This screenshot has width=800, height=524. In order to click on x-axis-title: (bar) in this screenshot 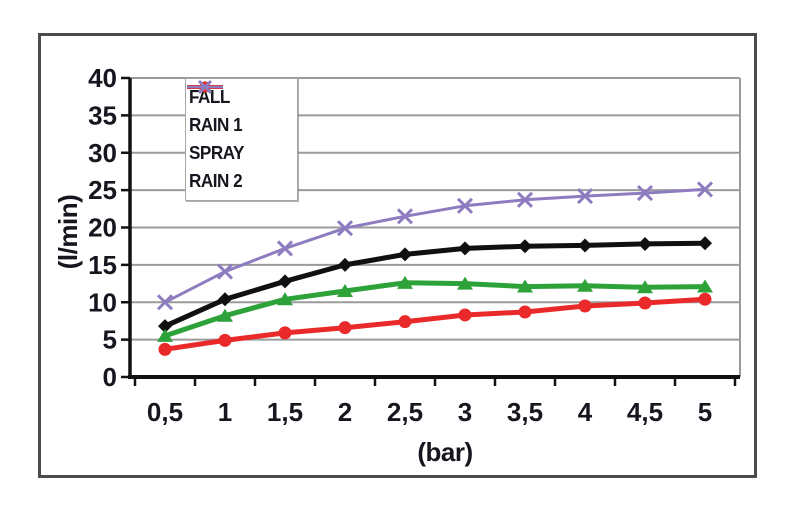, I will do `click(445, 452)`.